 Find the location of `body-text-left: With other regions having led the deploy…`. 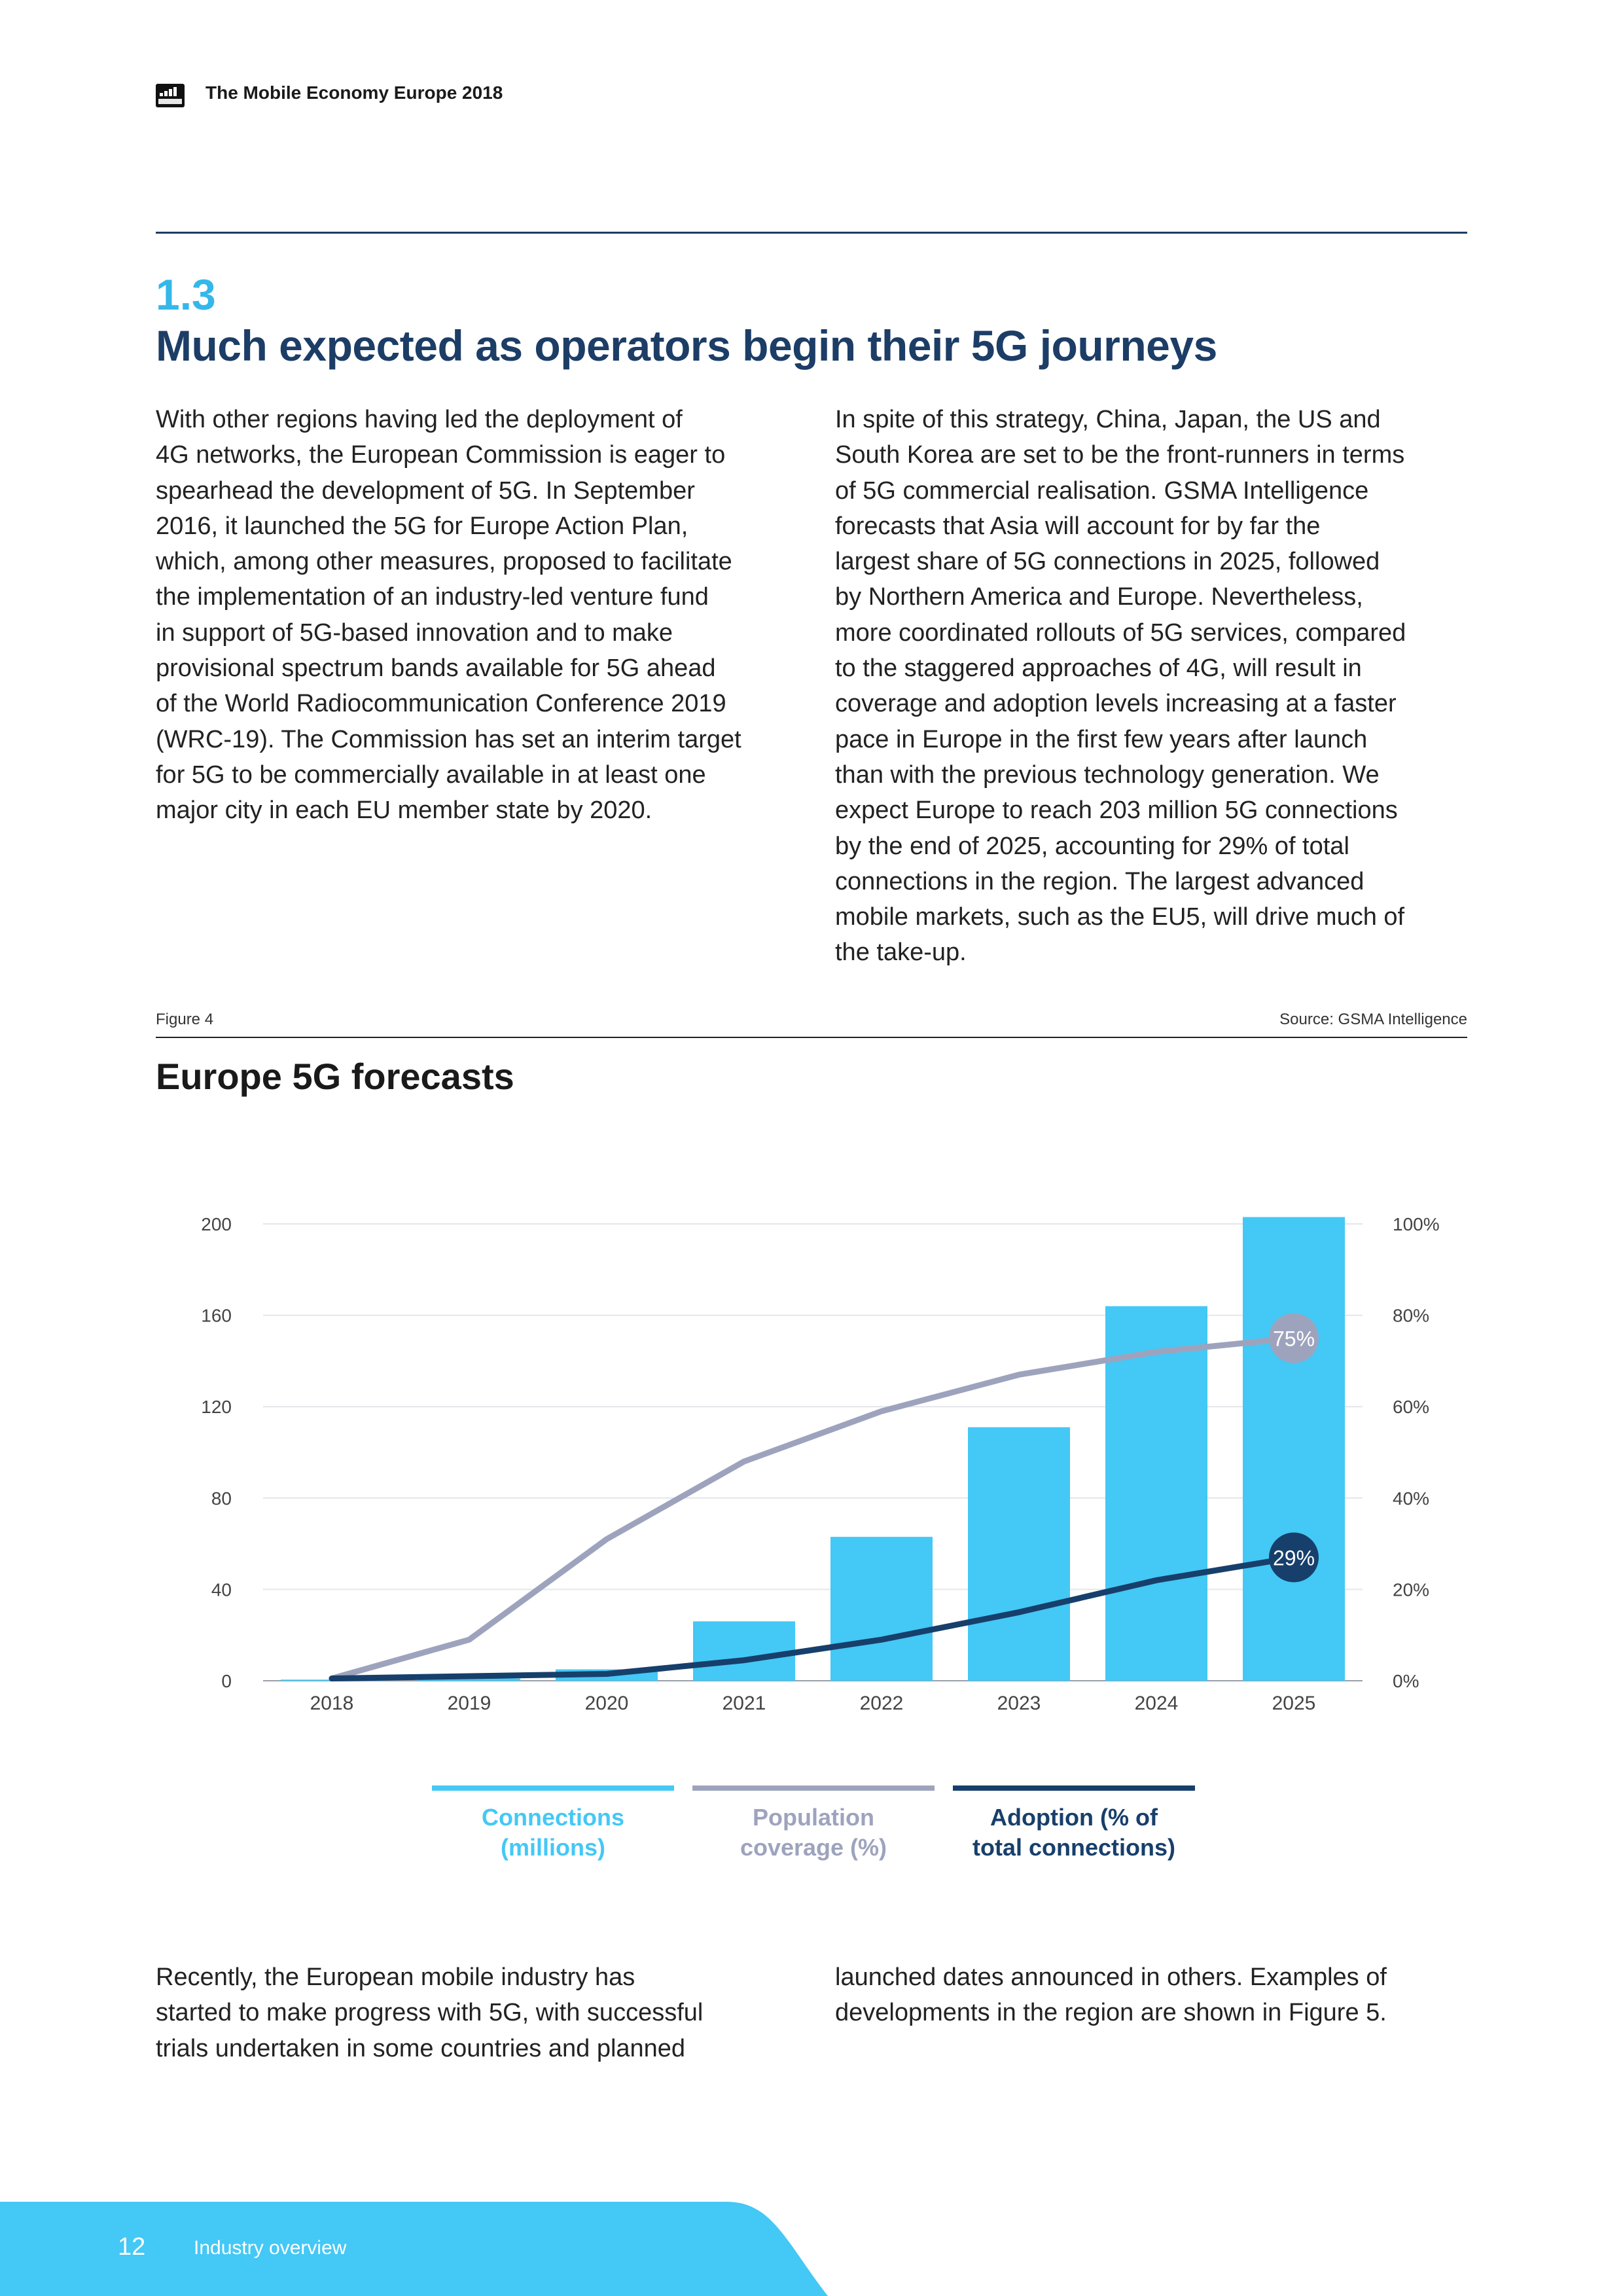

body-text-left: With other regions having led the deploy… is located at coordinates (448, 615).